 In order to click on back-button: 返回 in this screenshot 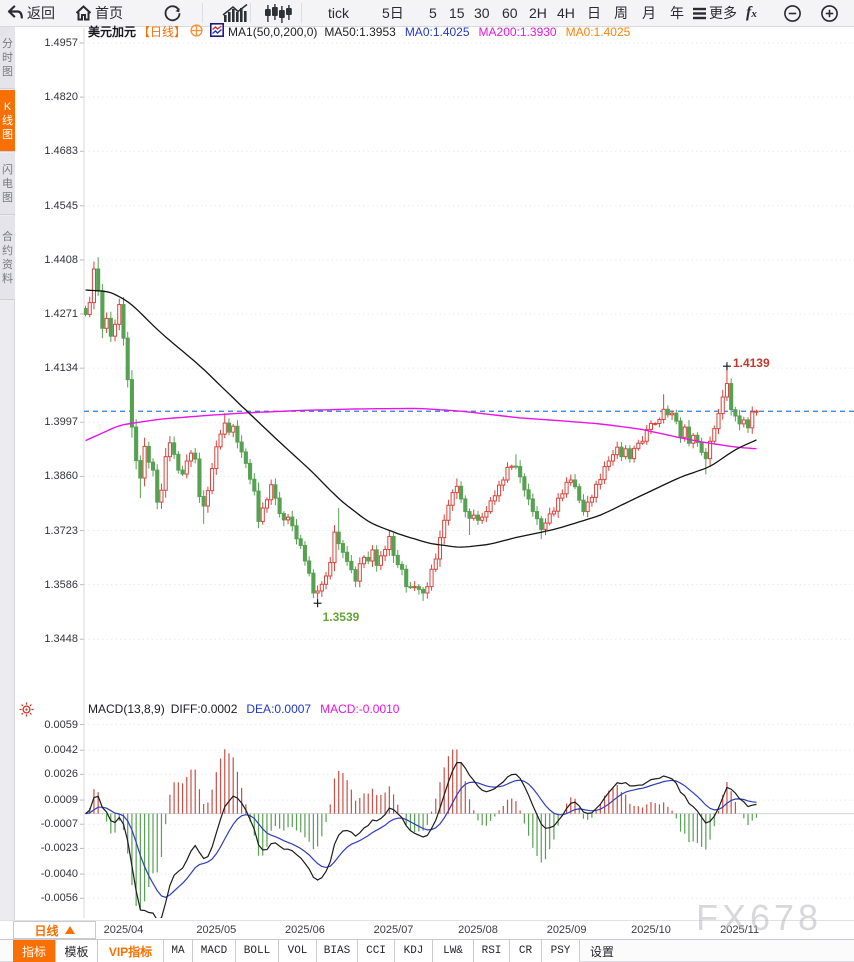, I will do `click(30, 13)`.